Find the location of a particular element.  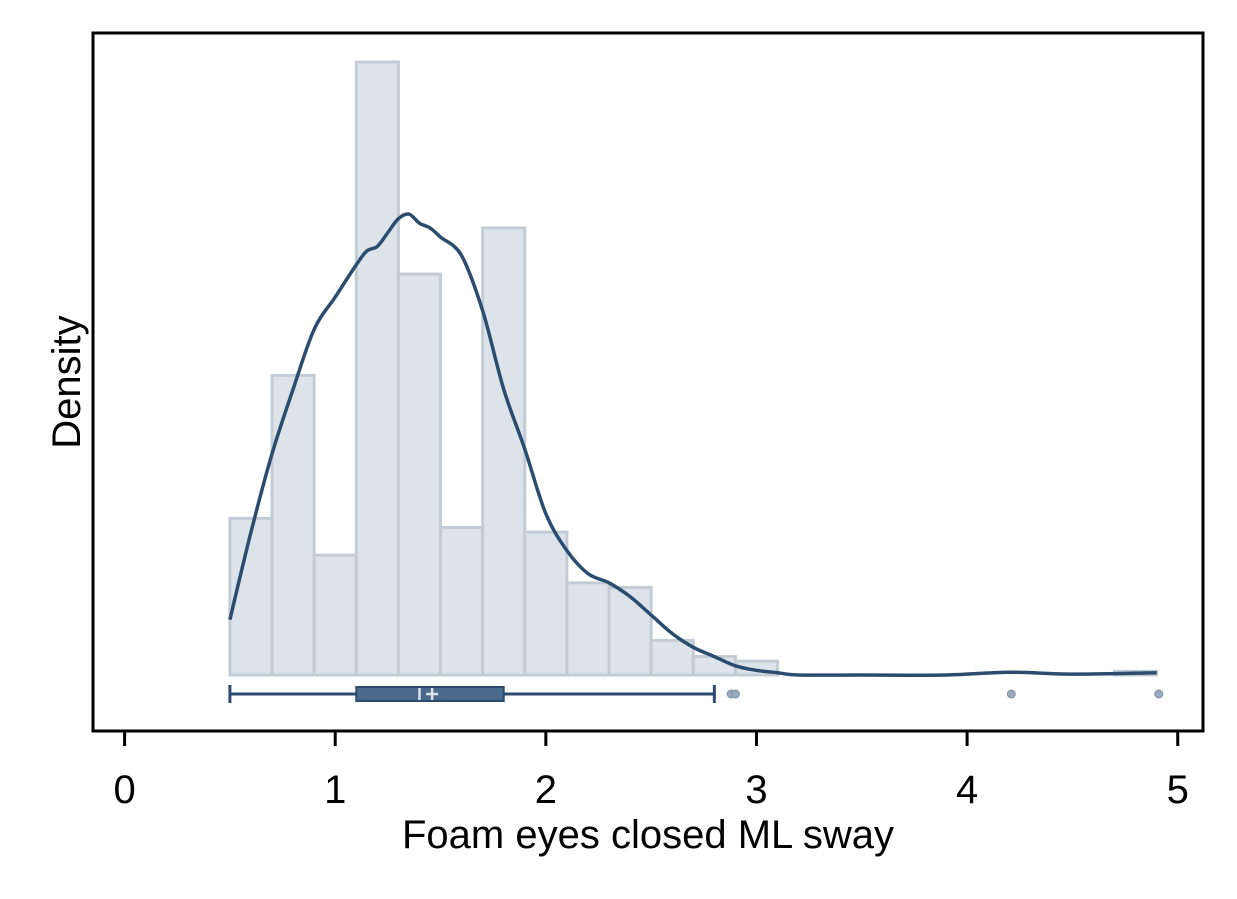

x-tick-label: 4 is located at coordinates (967, 790).